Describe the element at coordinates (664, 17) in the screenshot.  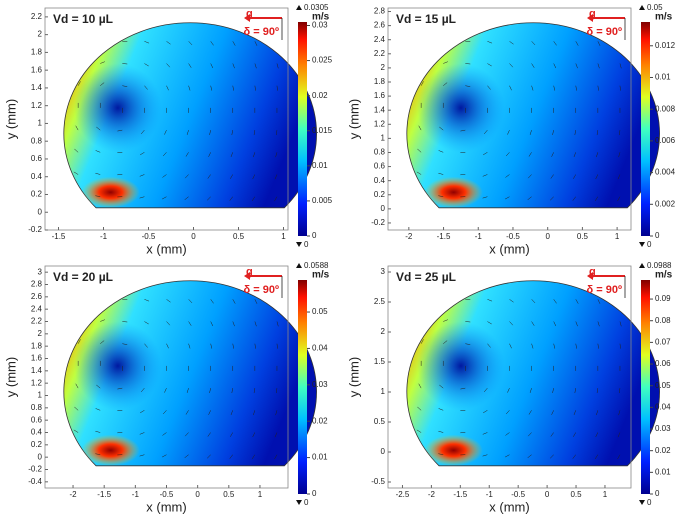
I see `colorbar-unit: m/s` at that location.